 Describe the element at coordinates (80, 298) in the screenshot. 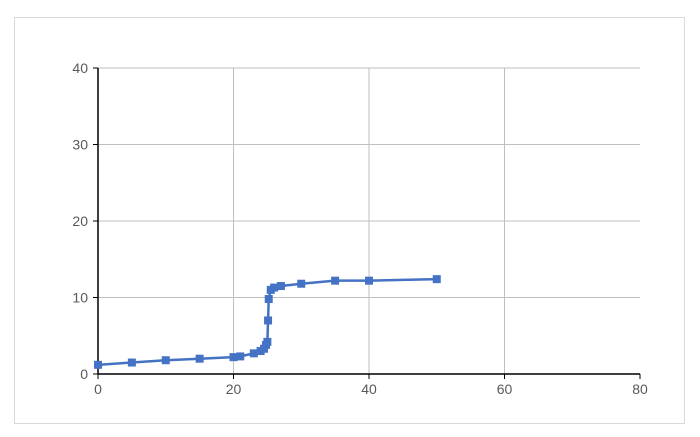

I see `y-tick-label: 10` at that location.